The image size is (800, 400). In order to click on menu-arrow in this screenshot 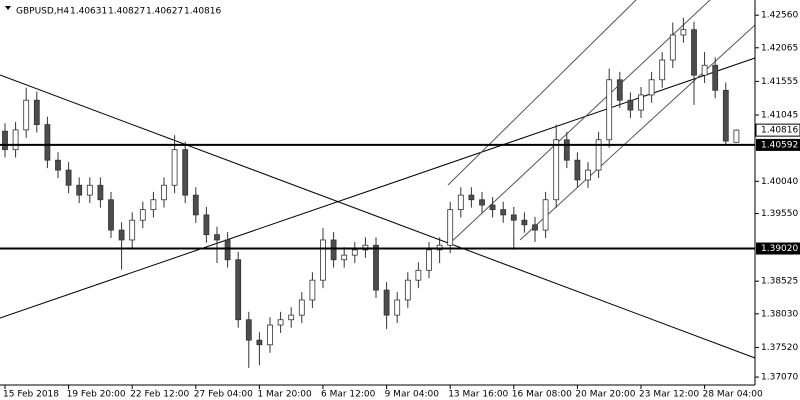, I will do `click(8, 8)`.